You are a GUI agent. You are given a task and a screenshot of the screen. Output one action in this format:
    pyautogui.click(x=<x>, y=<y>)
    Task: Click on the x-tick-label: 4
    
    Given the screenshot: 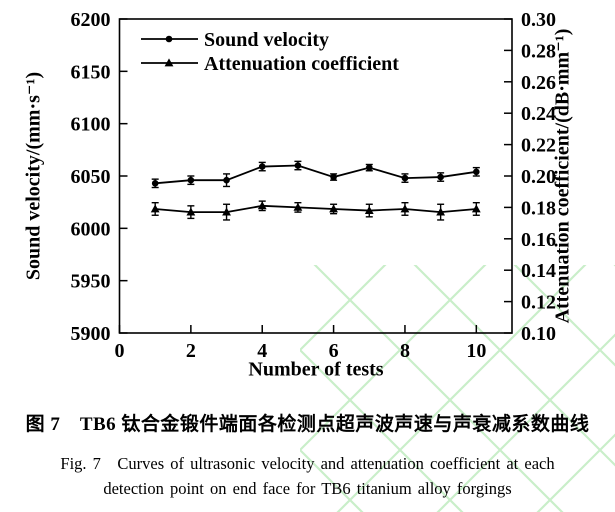 What is the action you would take?
    pyautogui.click(x=262, y=351)
    